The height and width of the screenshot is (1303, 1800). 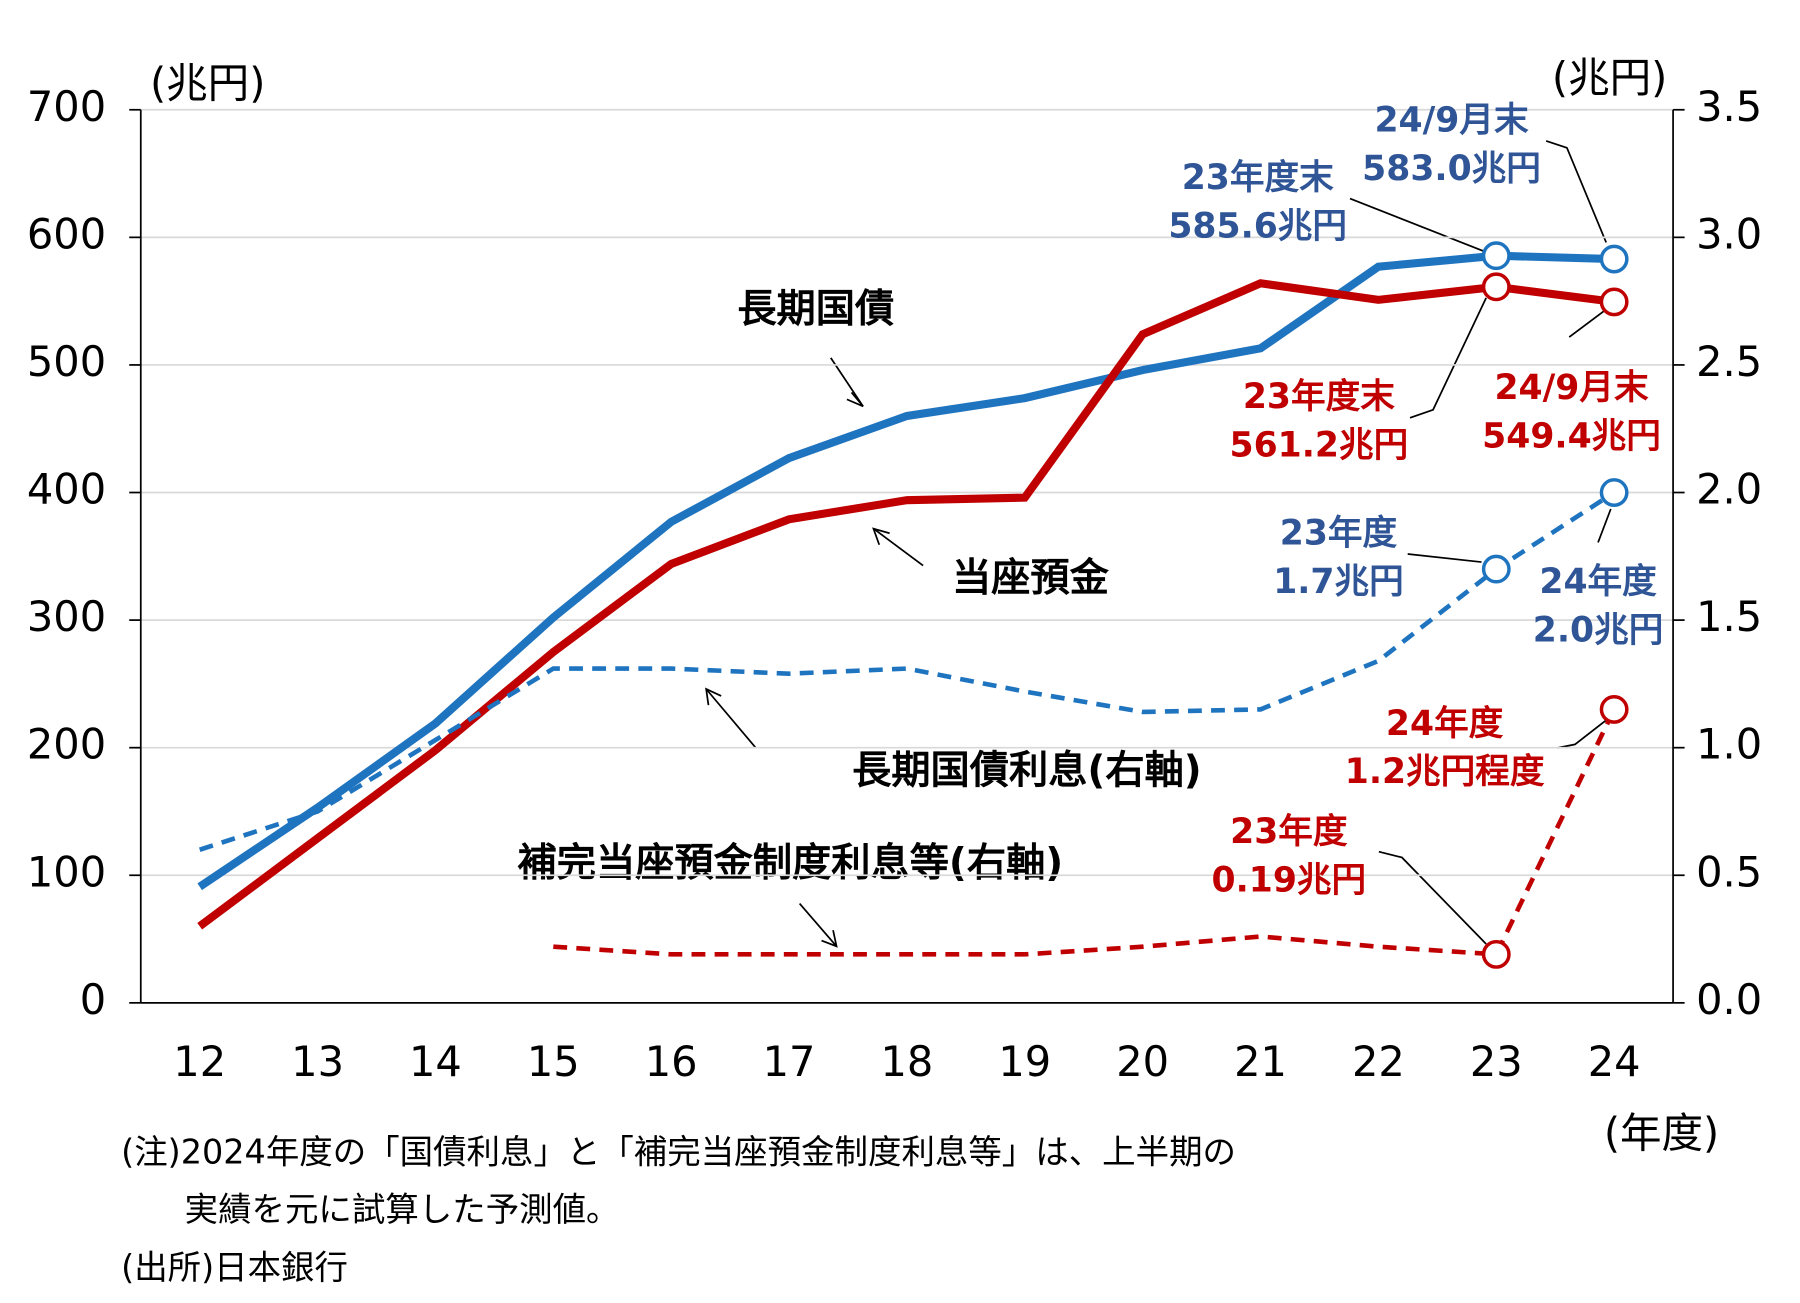 What do you see at coordinates (1729, 106) in the screenshot?
I see `y2-tick-label: 3.5` at bounding box center [1729, 106].